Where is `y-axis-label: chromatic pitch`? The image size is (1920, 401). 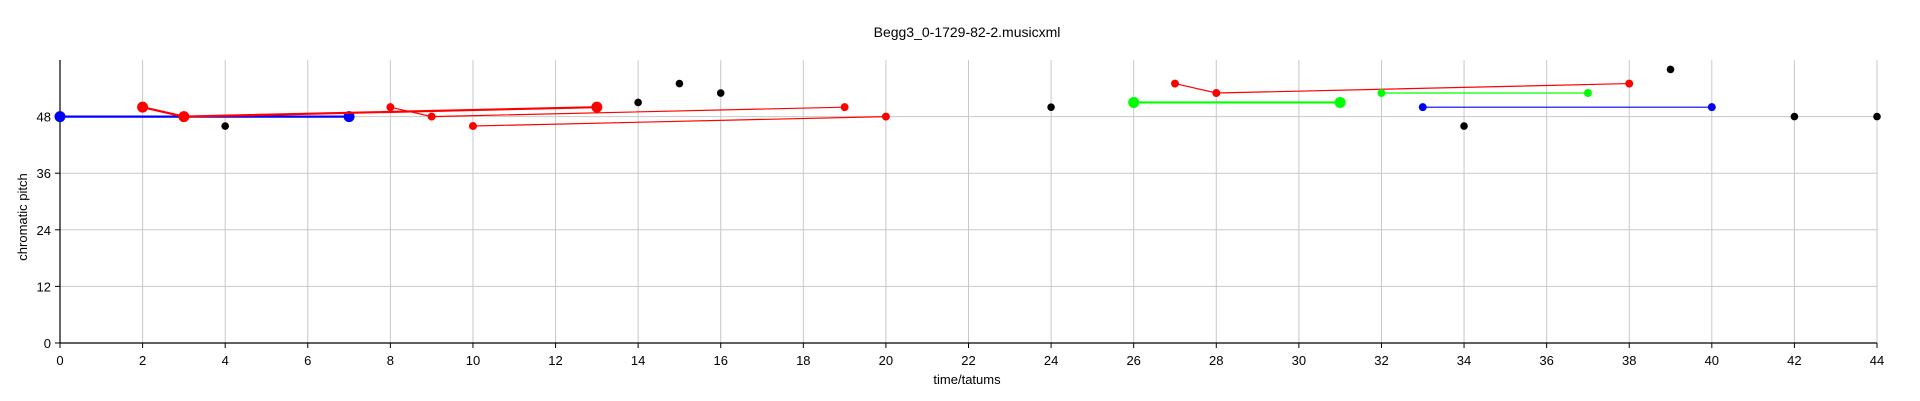 y-axis-label: chromatic pitch is located at coordinates (22, 216).